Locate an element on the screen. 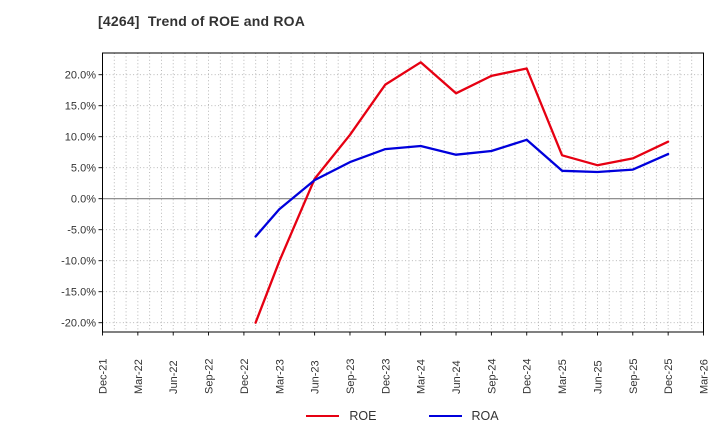  legend-roa-label: ROA is located at coordinates (485, 416).